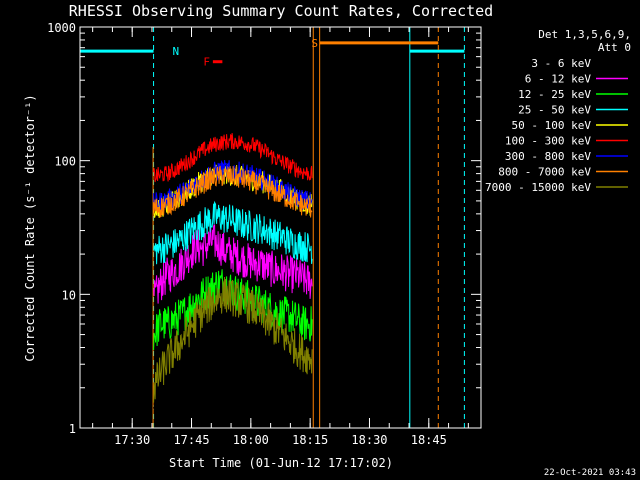  I want to click on flare-label: F, so click(206, 62).